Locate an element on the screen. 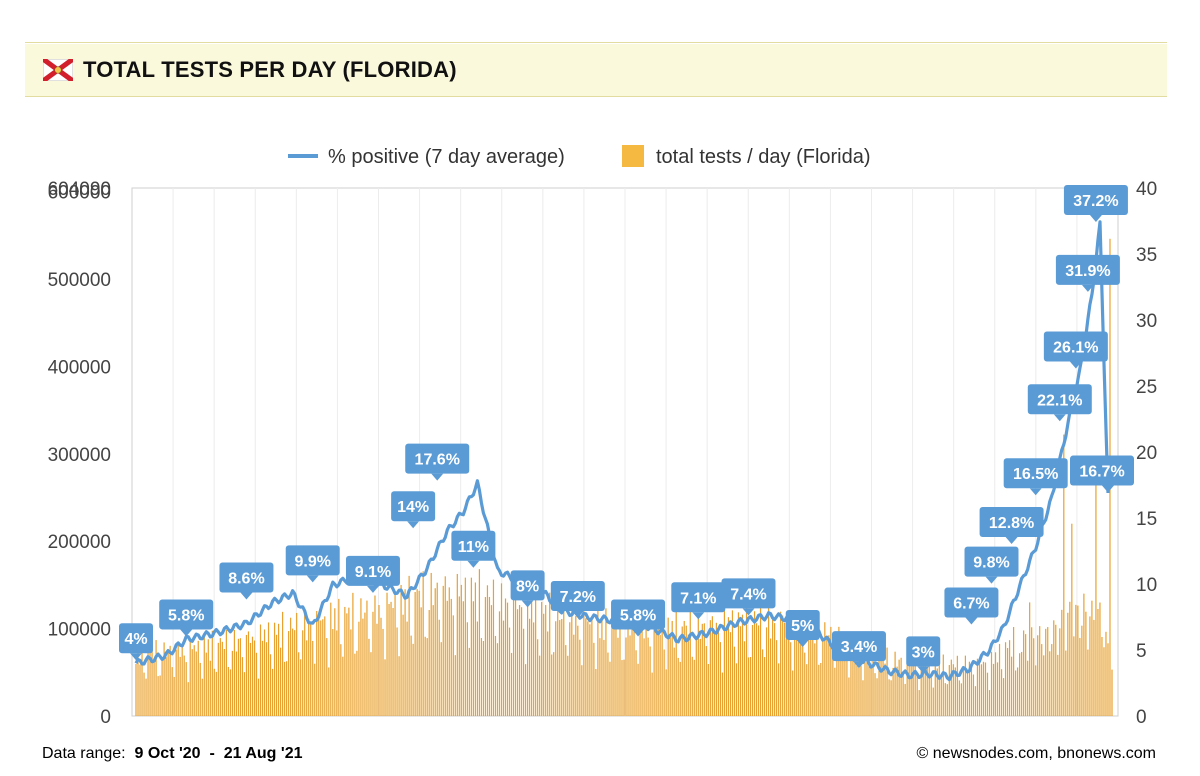 This screenshot has height=776, width=1200. data-label: 16.7% is located at coordinates (1101, 472).